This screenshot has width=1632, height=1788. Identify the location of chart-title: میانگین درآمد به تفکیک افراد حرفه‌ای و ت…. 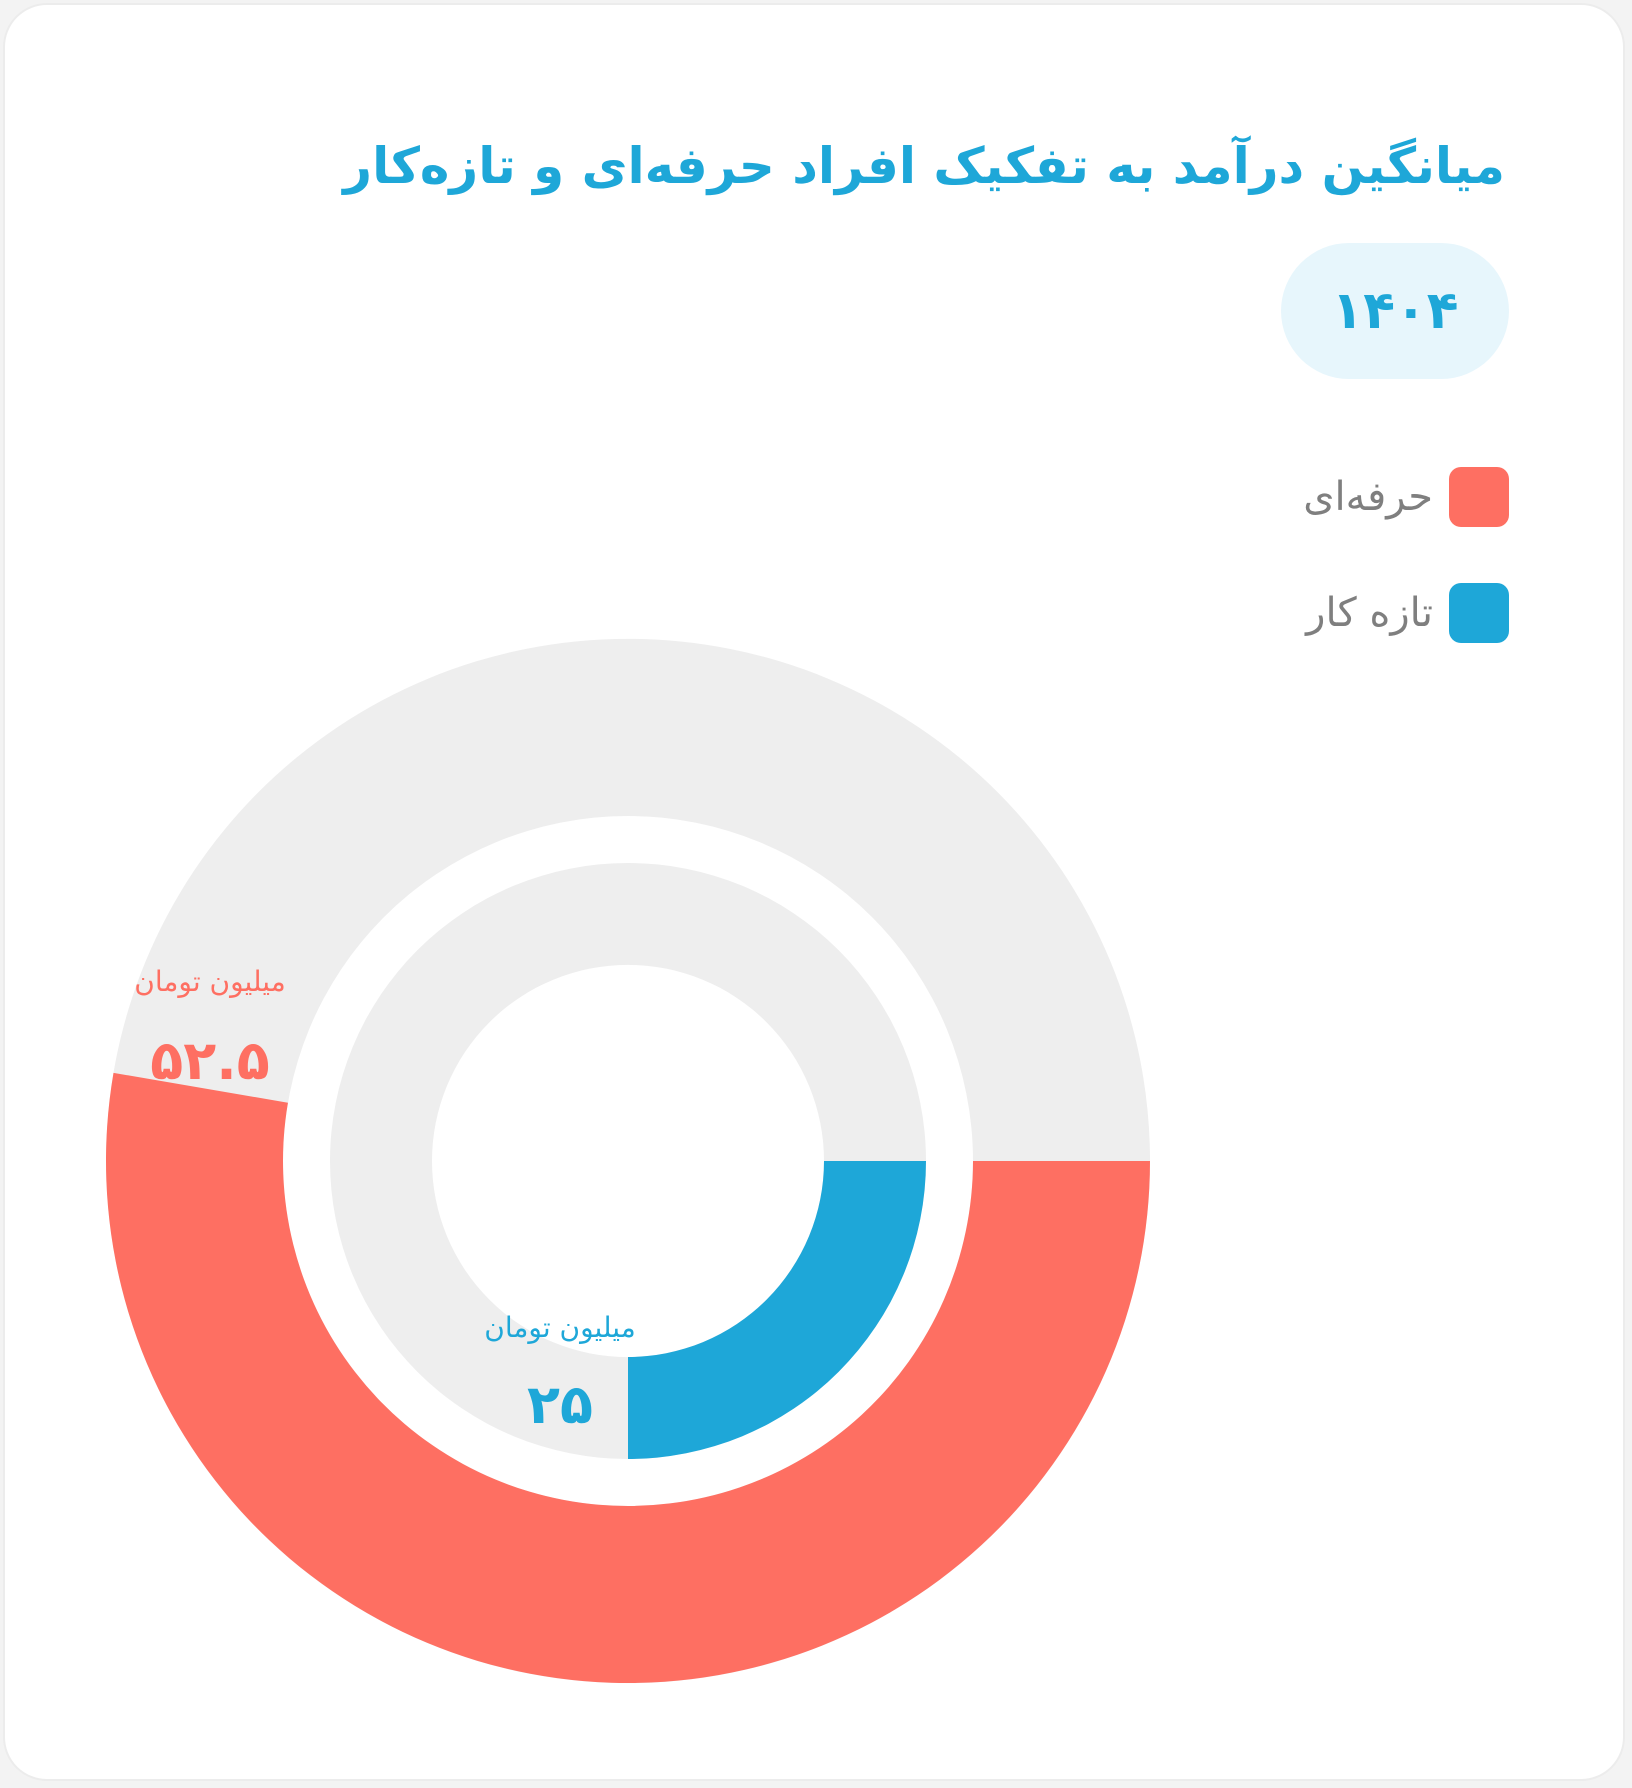
(924, 166).